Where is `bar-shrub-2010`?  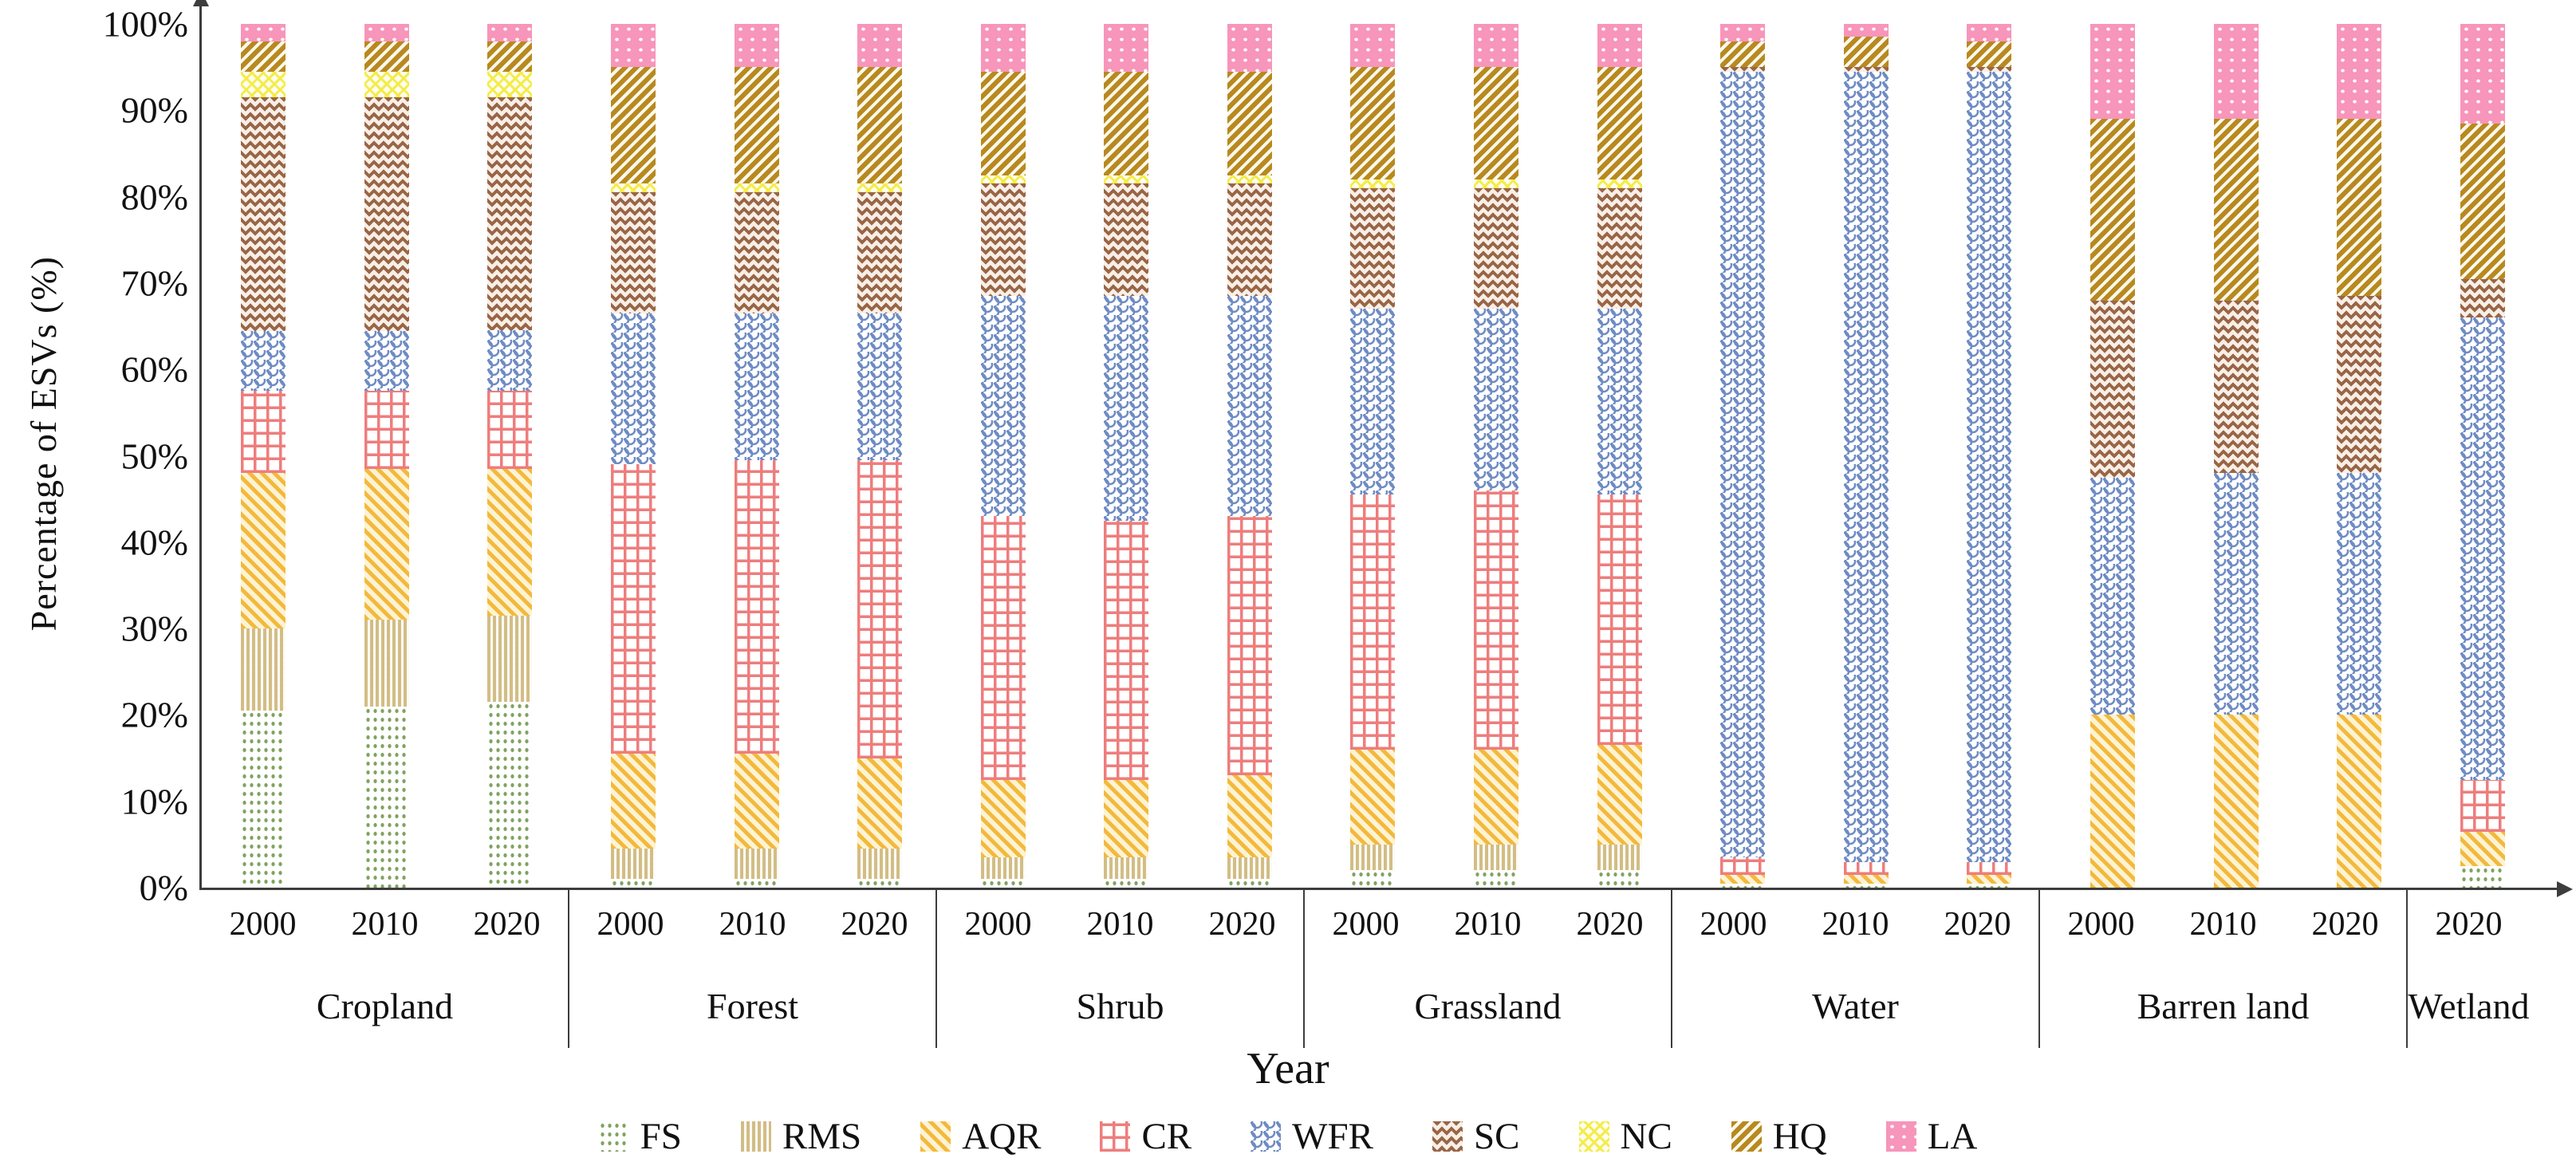
bar-shrub-2010 is located at coordinates (1126, 456).